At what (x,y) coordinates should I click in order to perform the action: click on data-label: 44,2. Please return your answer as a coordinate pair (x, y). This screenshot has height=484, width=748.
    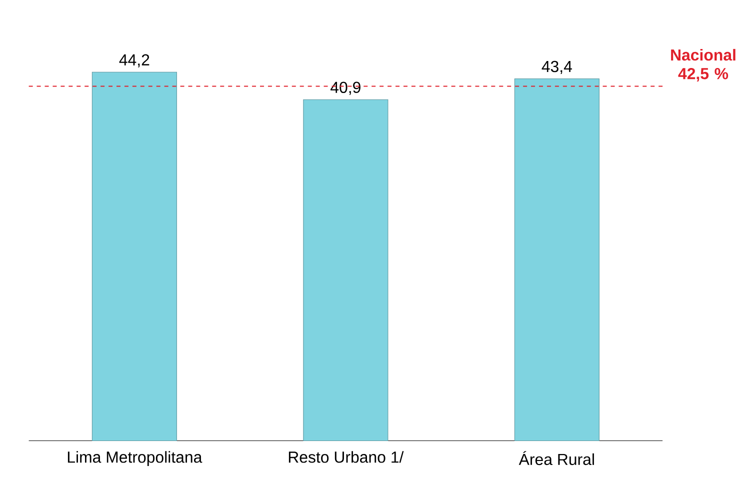
    Looking at the image, I should click on (134, 61).